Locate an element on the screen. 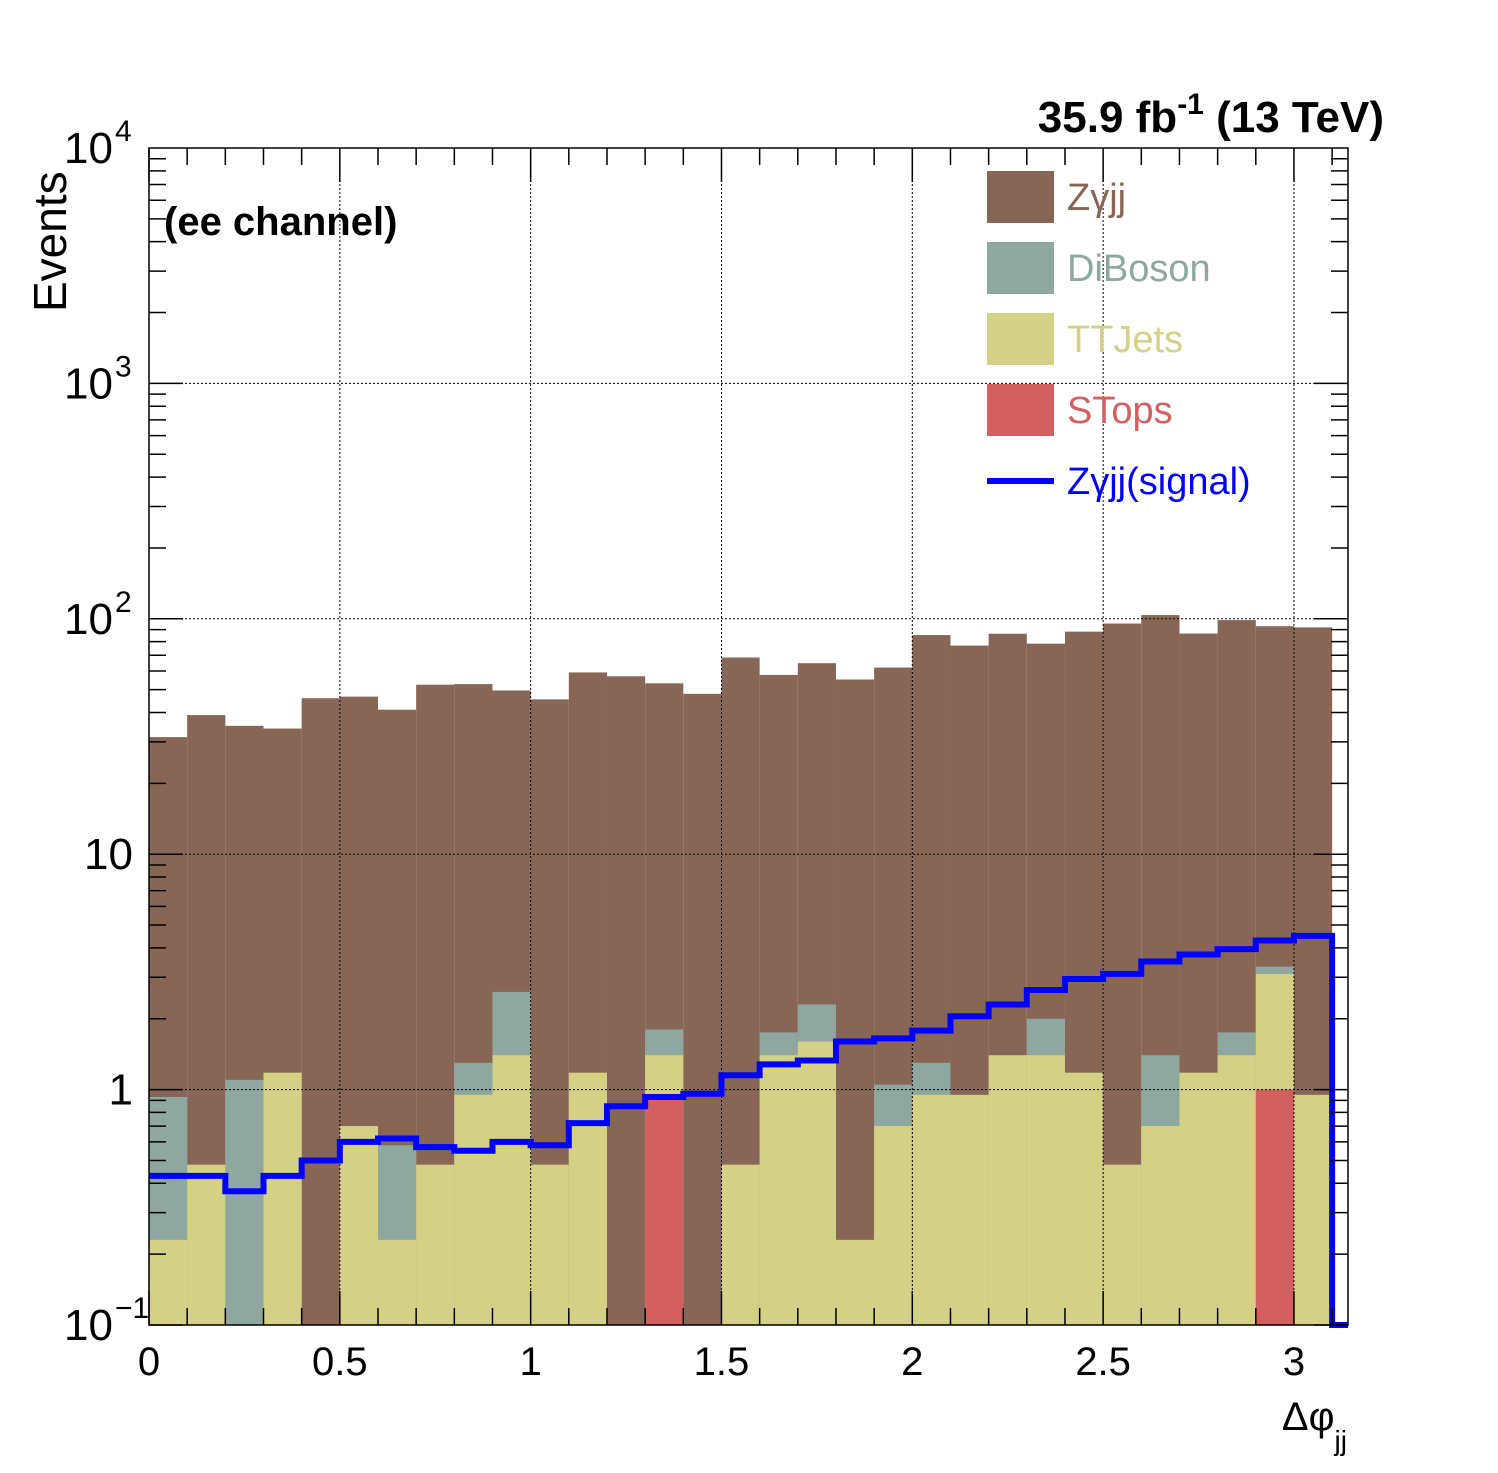 The height and width of the screenshot is (1473, 1498). x-tick-label-4: 2 is located at coordinates (912, 1362).